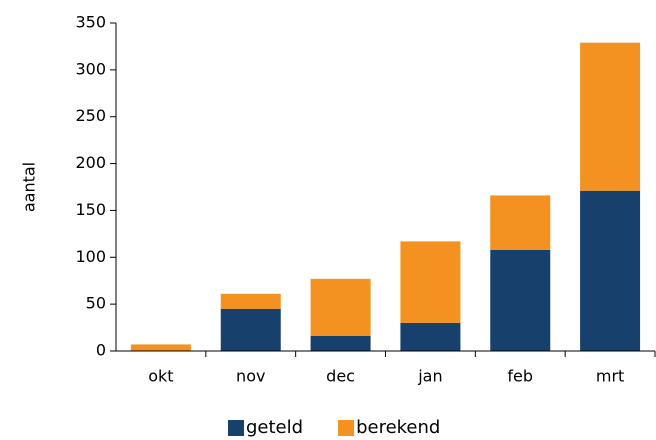 Image resolution: width=656 pixels, height=440 pixels. I want to click on x-tick-label: feb, so click(520, 376).